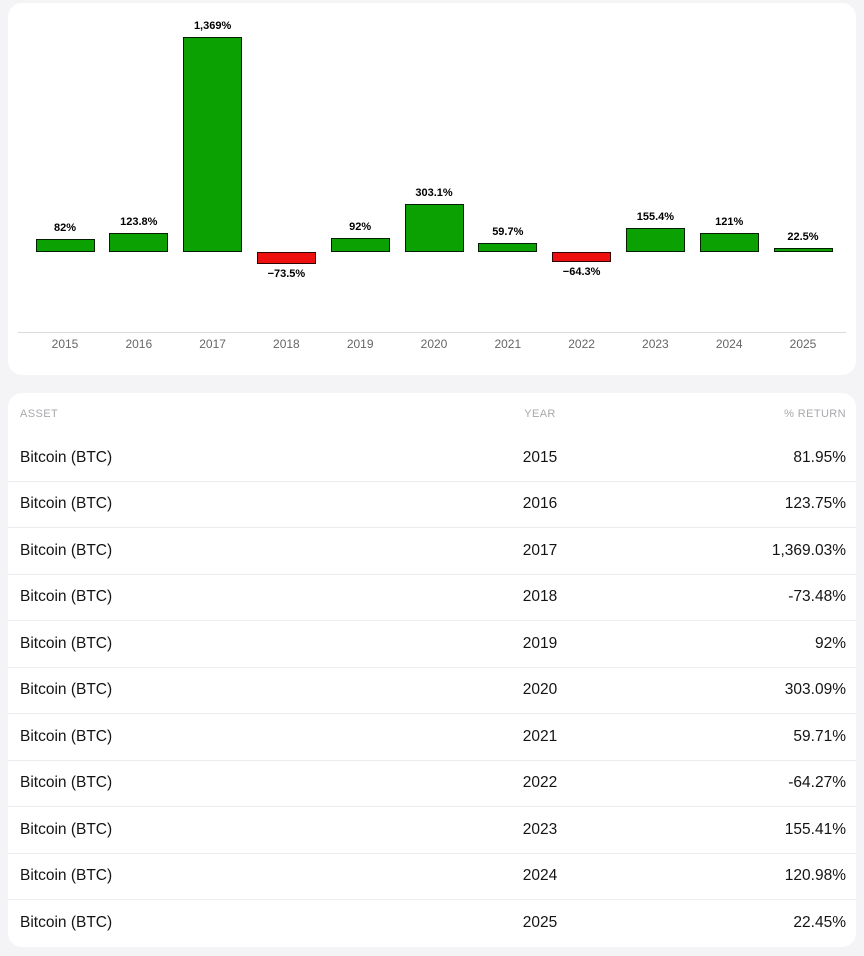 Image resolution: width=864 pixels, height=956 pixels. Describe the element at coordinates (432, 736) in the screenshot. I see `table-row: Bitcoin (BTC) 2021 59.71%` at that location.